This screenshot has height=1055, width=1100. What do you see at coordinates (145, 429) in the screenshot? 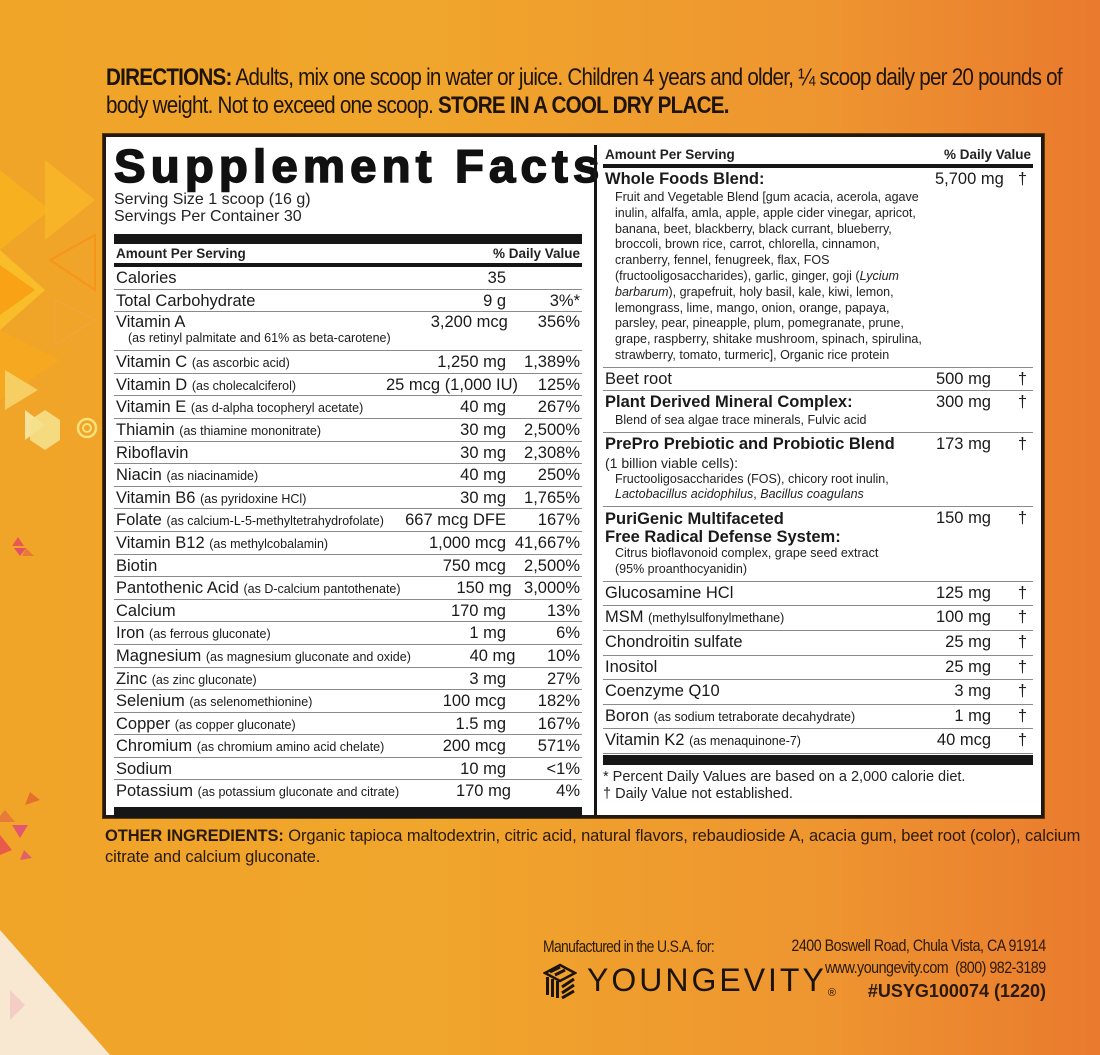
I see `nutrient-name: Thiamin` at bounding box center [145, 429].